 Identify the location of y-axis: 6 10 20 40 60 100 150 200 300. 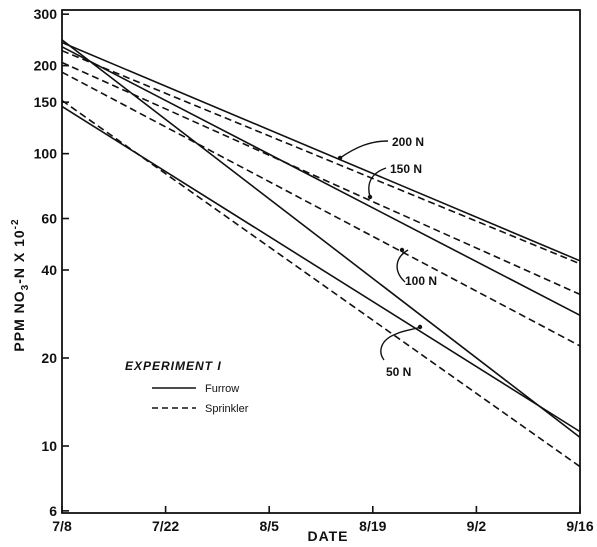
(51, 262).